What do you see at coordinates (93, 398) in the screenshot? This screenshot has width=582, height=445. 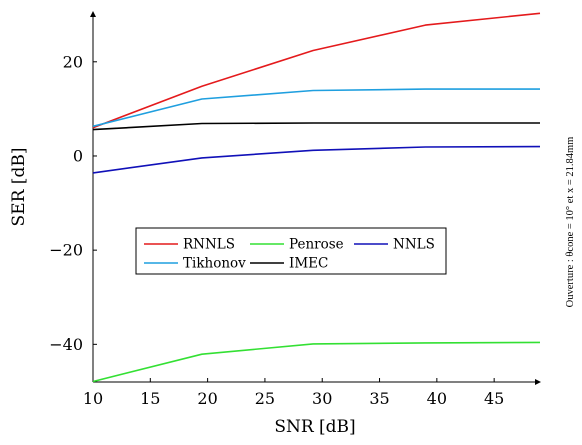 I see `x-tick-label: 10` at bounding box center [93, 398].